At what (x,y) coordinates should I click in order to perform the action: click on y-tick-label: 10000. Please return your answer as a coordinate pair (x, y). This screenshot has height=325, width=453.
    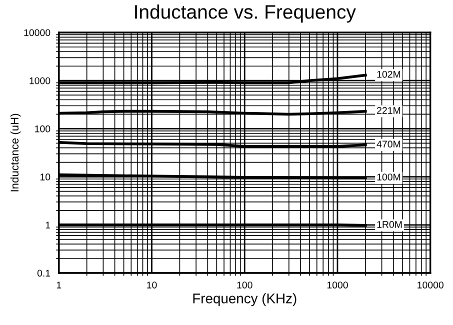
    Looking at the image, I should click on (37, 32).